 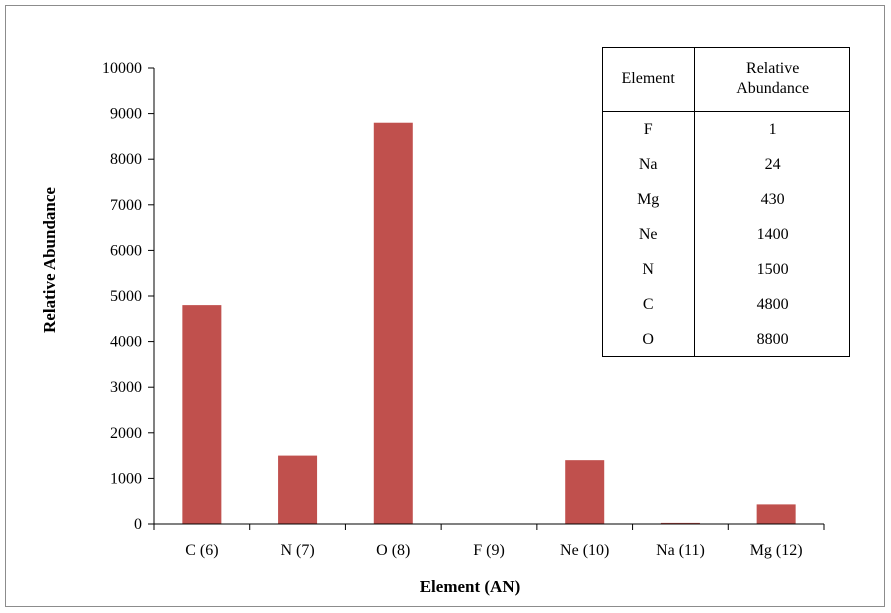 What do you see at coordinates (126, 159) in the screenshot?
I see `y-tick-label: 8000` at bounding box center [126, 159].